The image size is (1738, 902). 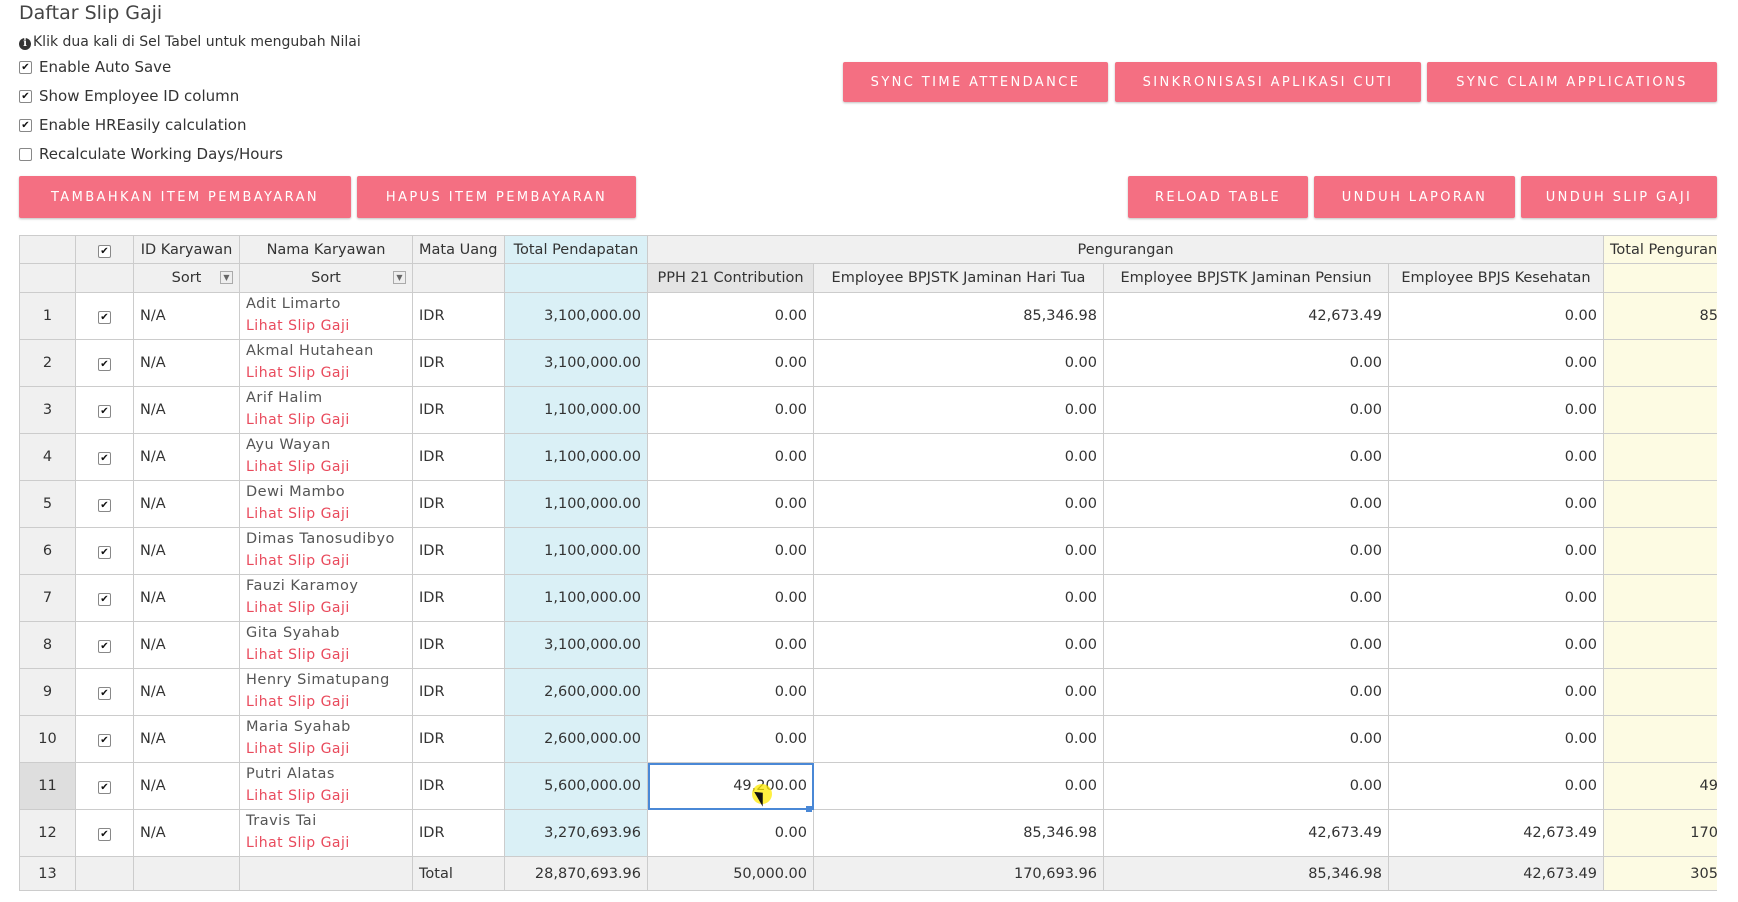 I want to click on employee-name-cell: Henry Simatupang Lihat Slip Gaji, so click(x=326, y=692).